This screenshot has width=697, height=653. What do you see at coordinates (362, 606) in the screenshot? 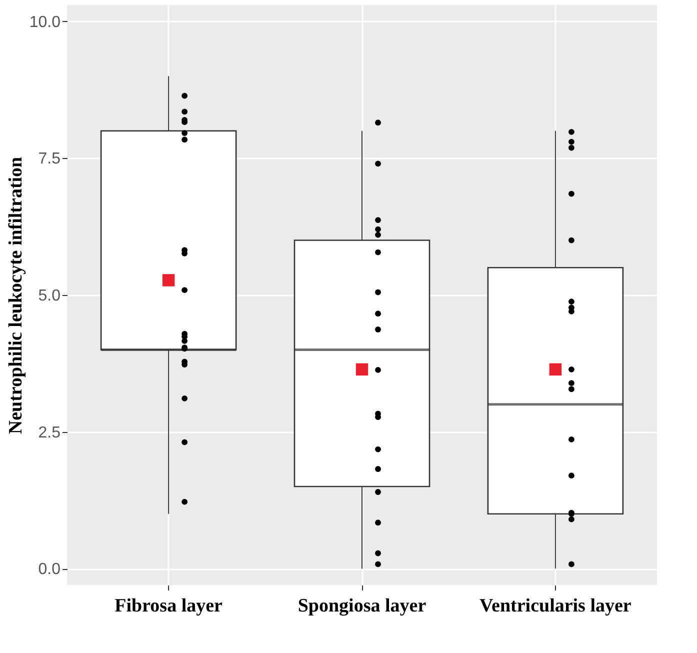
I see `x-tick-label: Spongiosa layer` at bounding box center [362, 606].